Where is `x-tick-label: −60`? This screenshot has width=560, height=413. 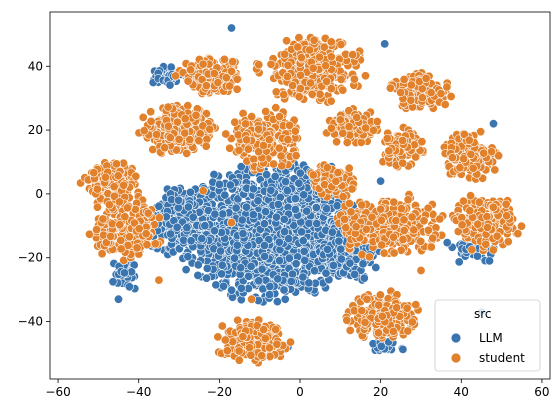 x-tick-label: −60 is located at coordinates (57, 392).